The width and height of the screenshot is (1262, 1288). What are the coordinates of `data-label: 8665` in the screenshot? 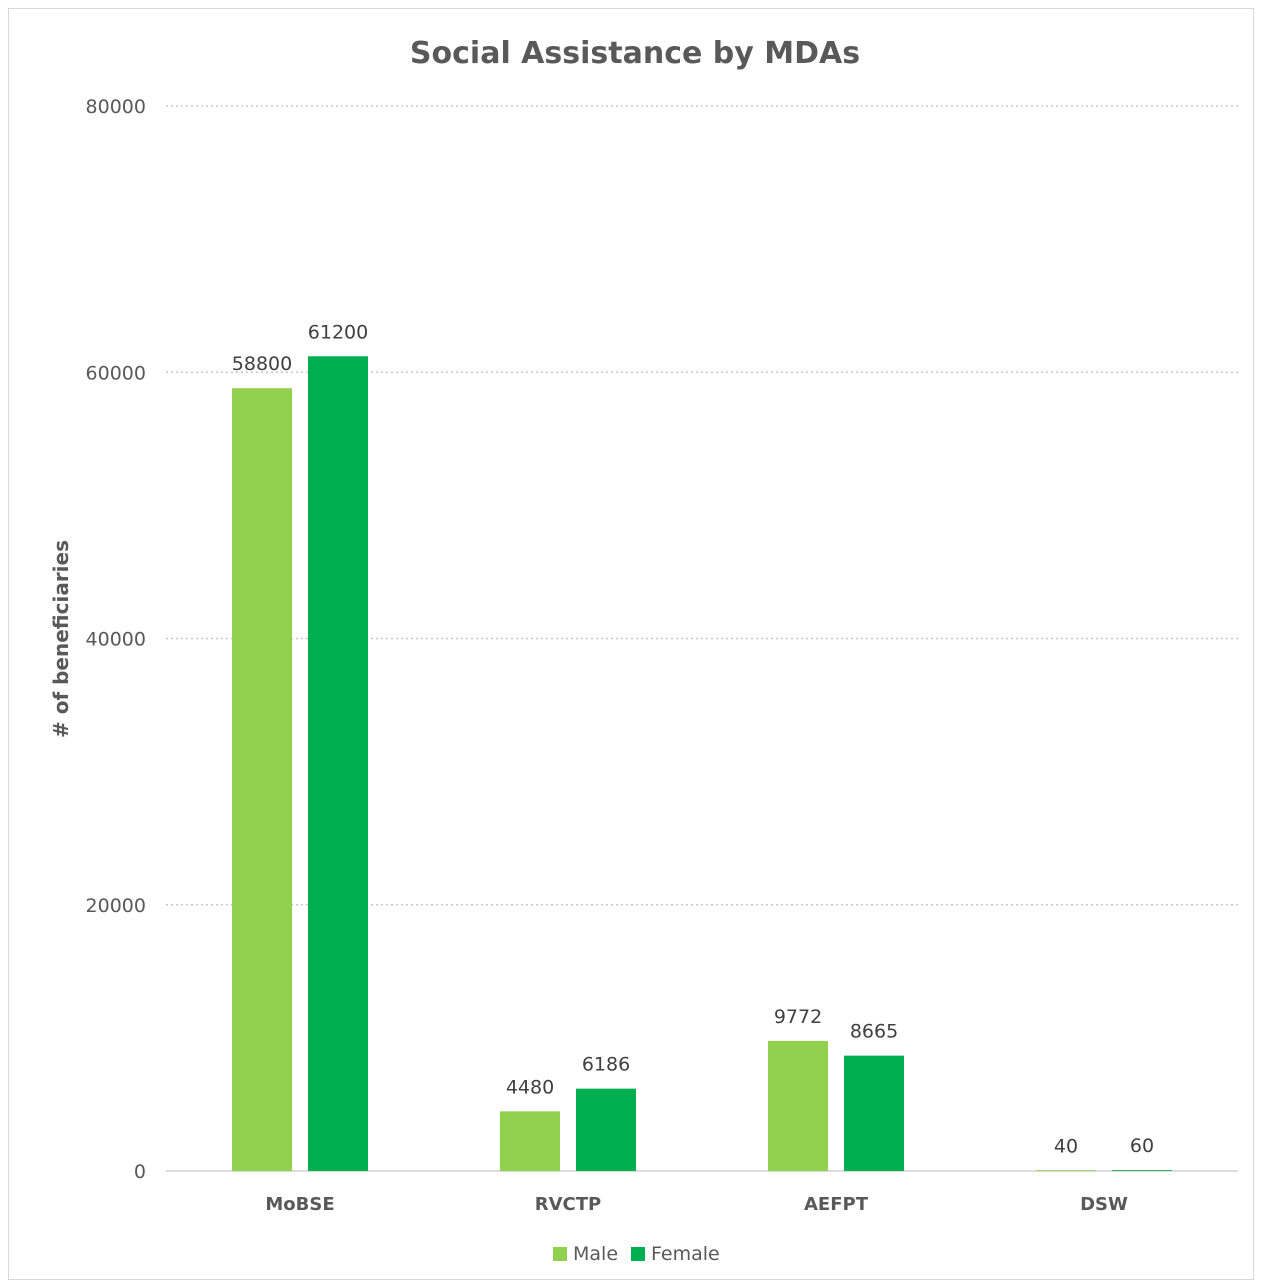 It's located at (874, 1032).